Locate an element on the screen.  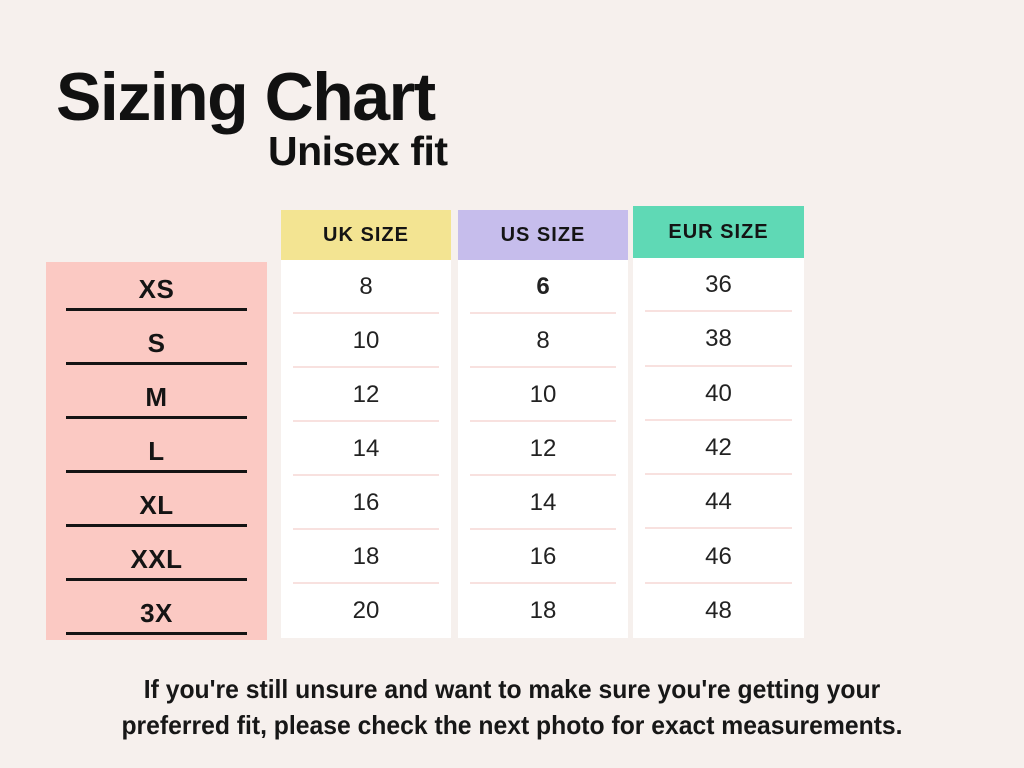
uk-size-column: UK SIZE 8 10 12 14 16 18 20 is located at coordinates (366, 424).